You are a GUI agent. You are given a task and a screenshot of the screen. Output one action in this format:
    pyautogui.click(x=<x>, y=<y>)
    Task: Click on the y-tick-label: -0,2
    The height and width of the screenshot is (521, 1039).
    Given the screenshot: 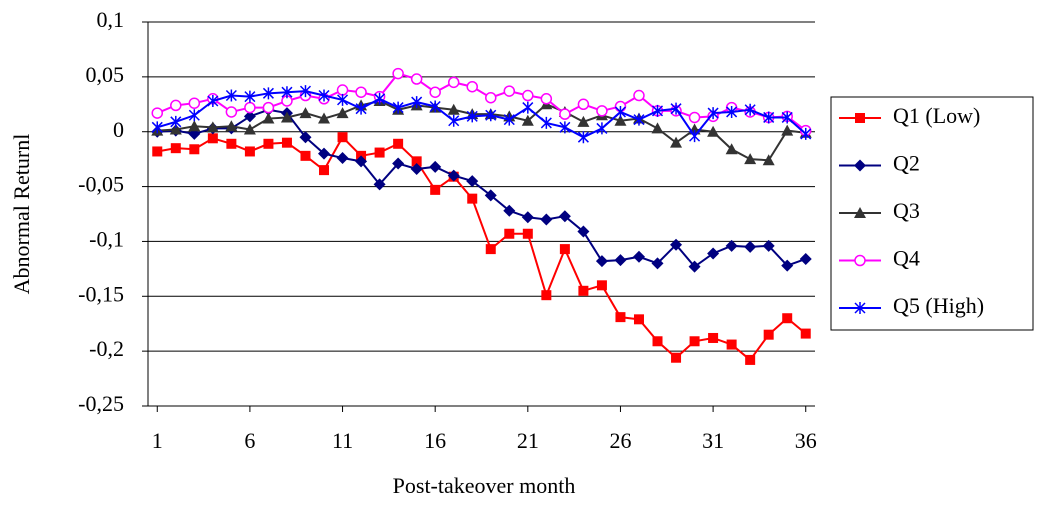 What is the action you would take?
    pyautogui.click(x=106, y=348)
    